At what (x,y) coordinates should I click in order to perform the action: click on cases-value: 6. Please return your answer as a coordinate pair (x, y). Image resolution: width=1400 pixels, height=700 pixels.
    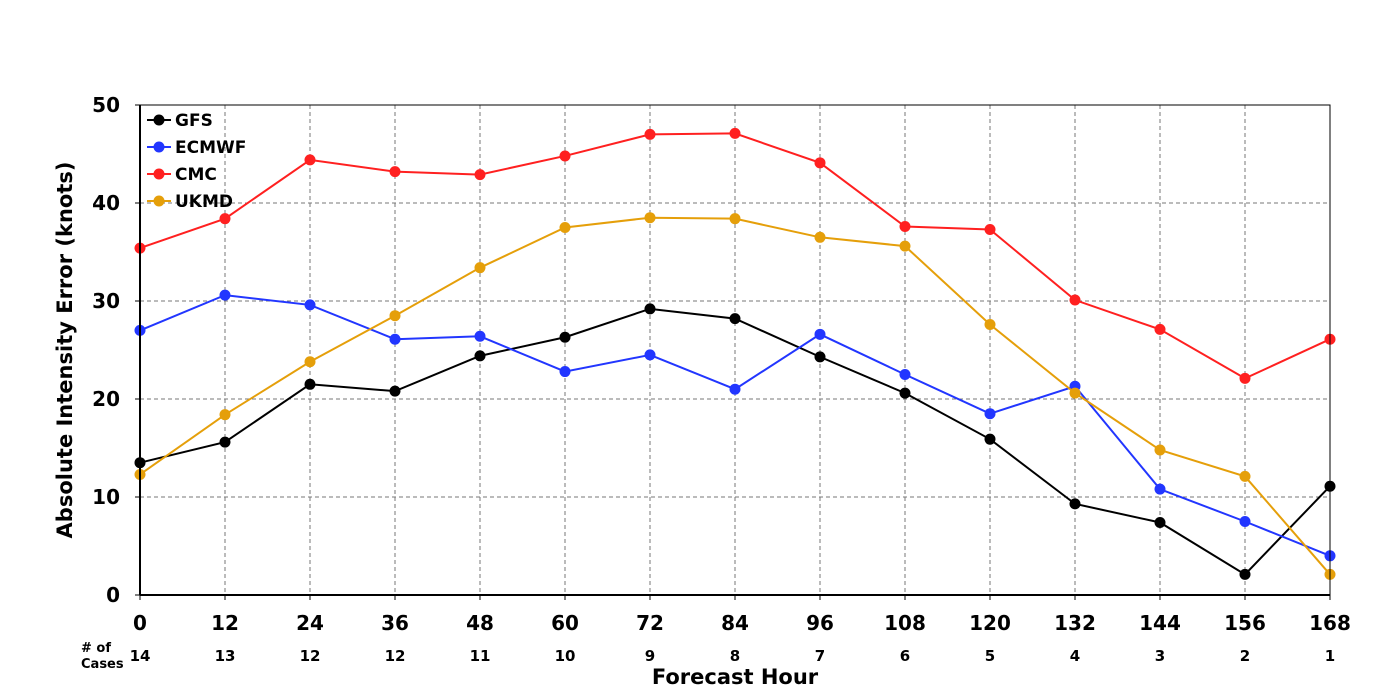
    Looking at the image, I should click on (905, 656).